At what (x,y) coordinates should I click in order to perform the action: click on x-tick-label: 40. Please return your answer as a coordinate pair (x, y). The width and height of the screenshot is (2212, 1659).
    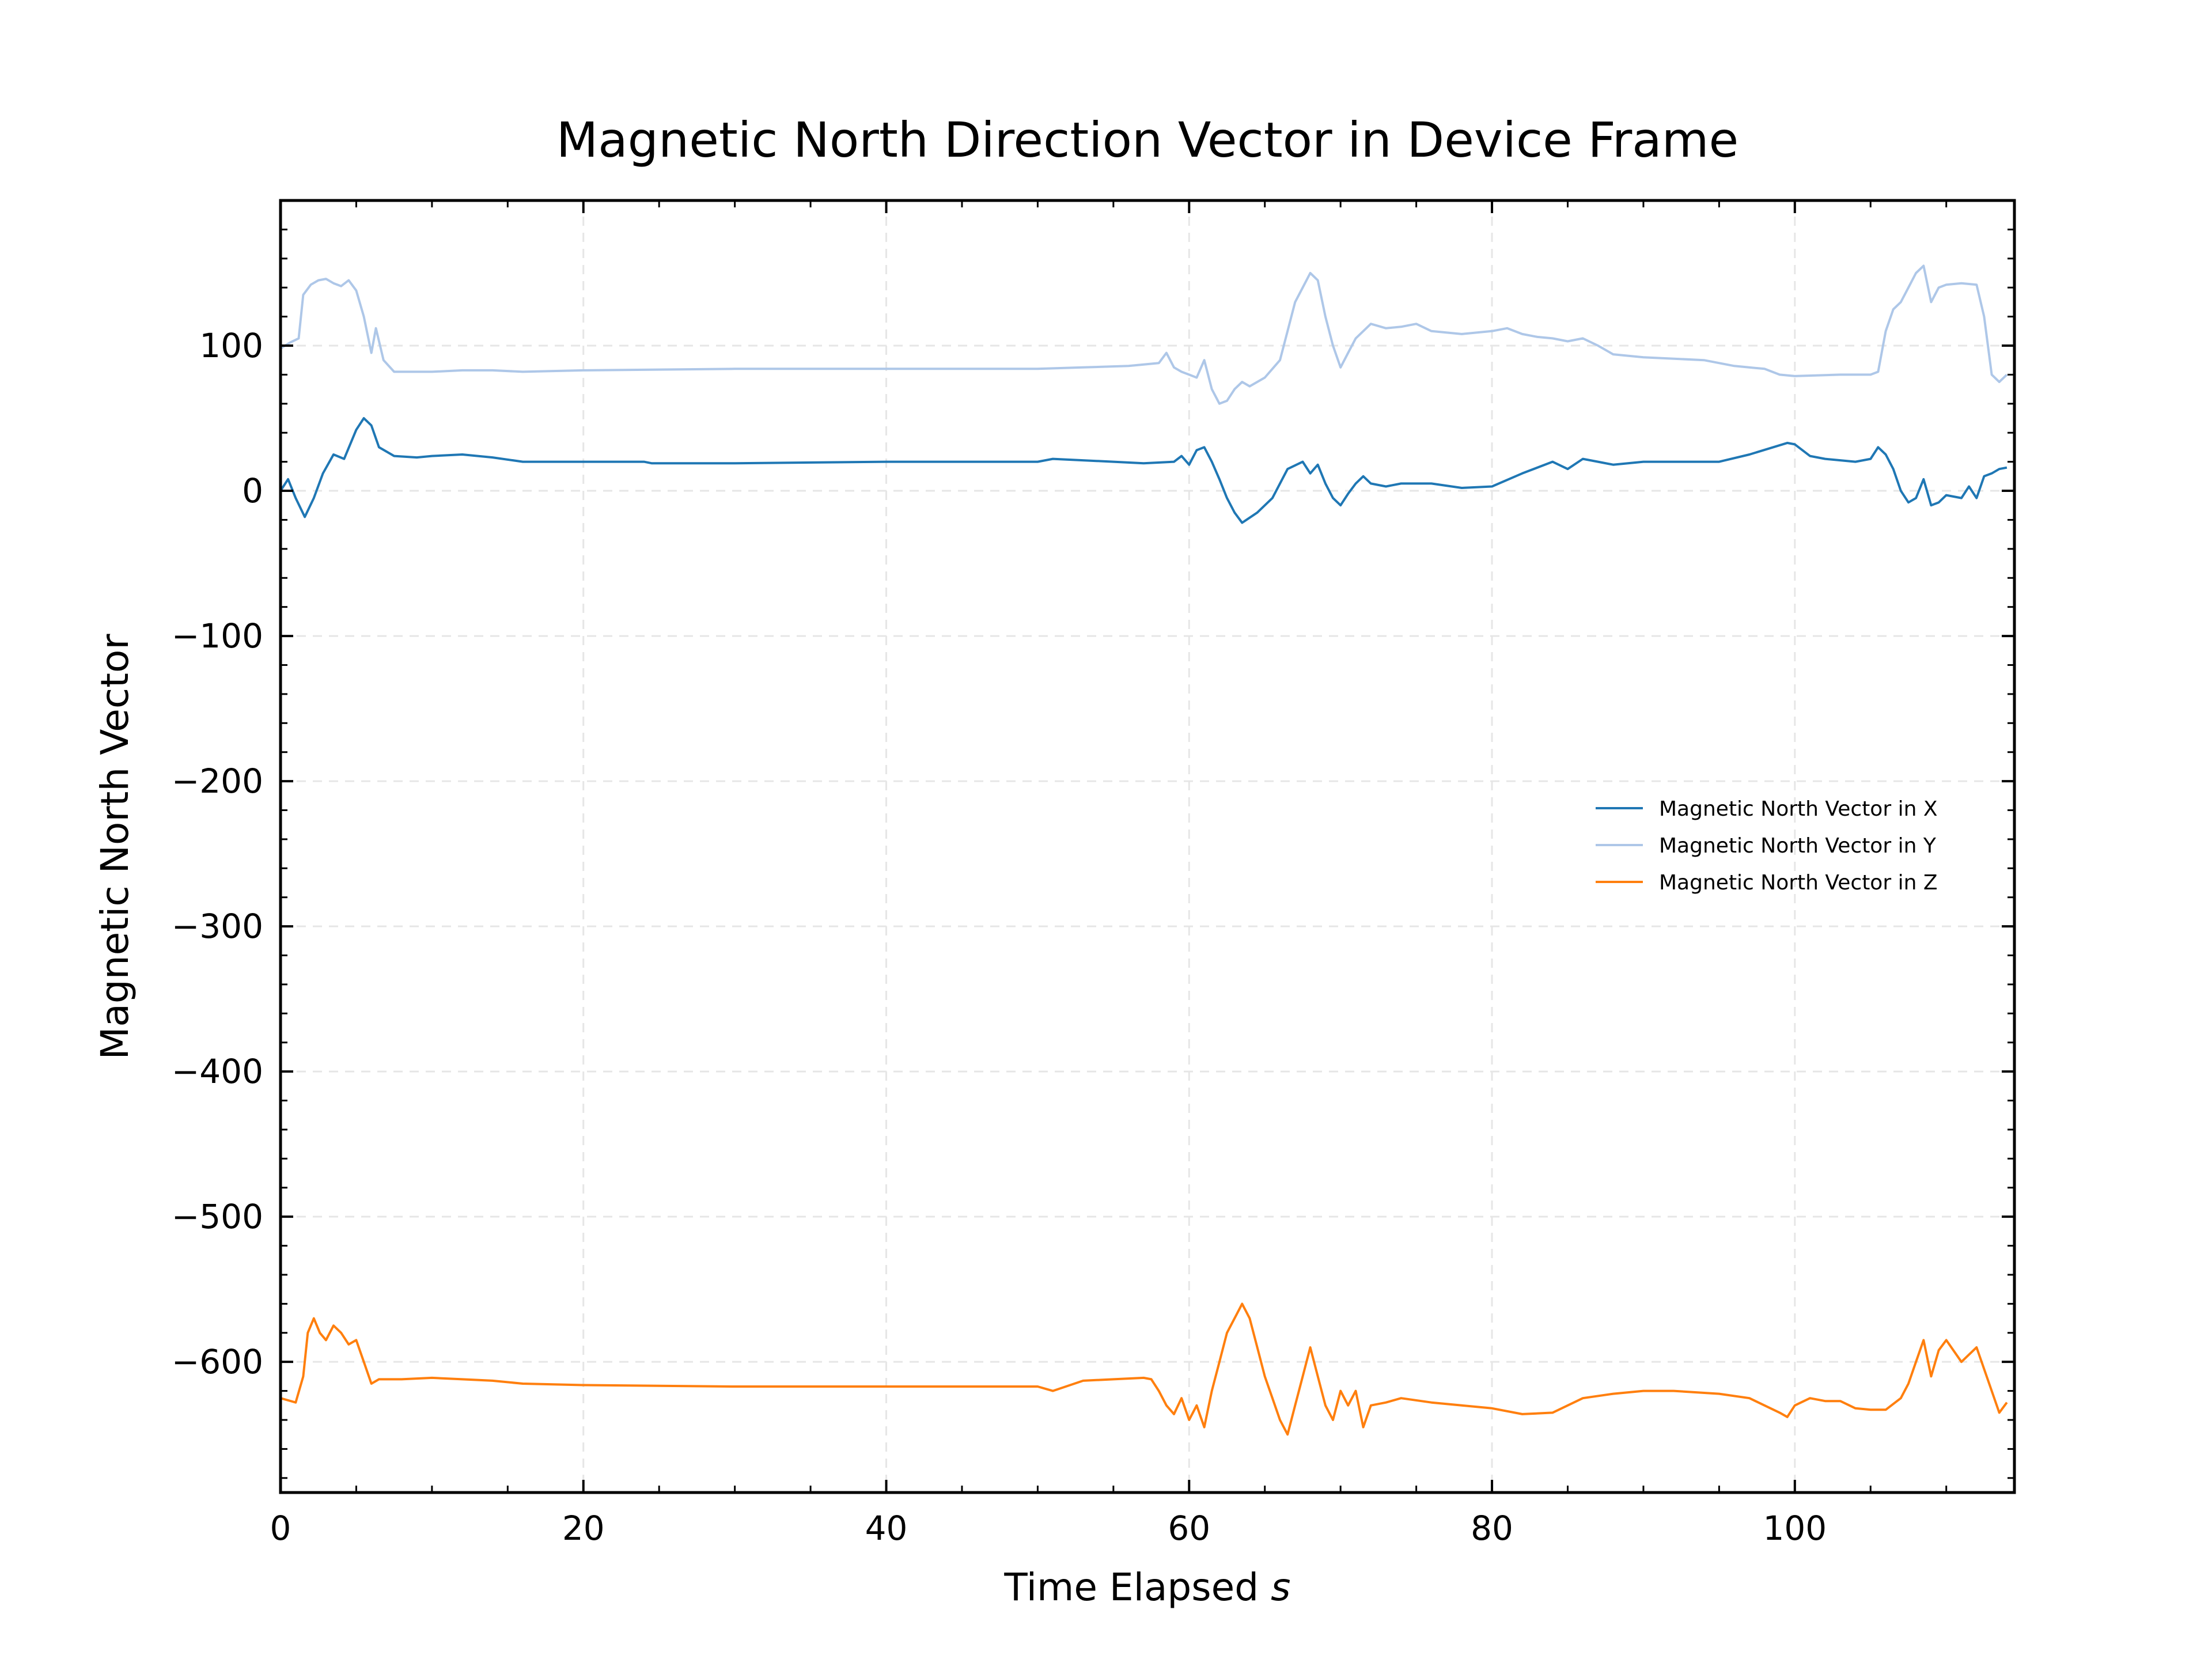
    Looking at the image, I should click on (886, 1528).